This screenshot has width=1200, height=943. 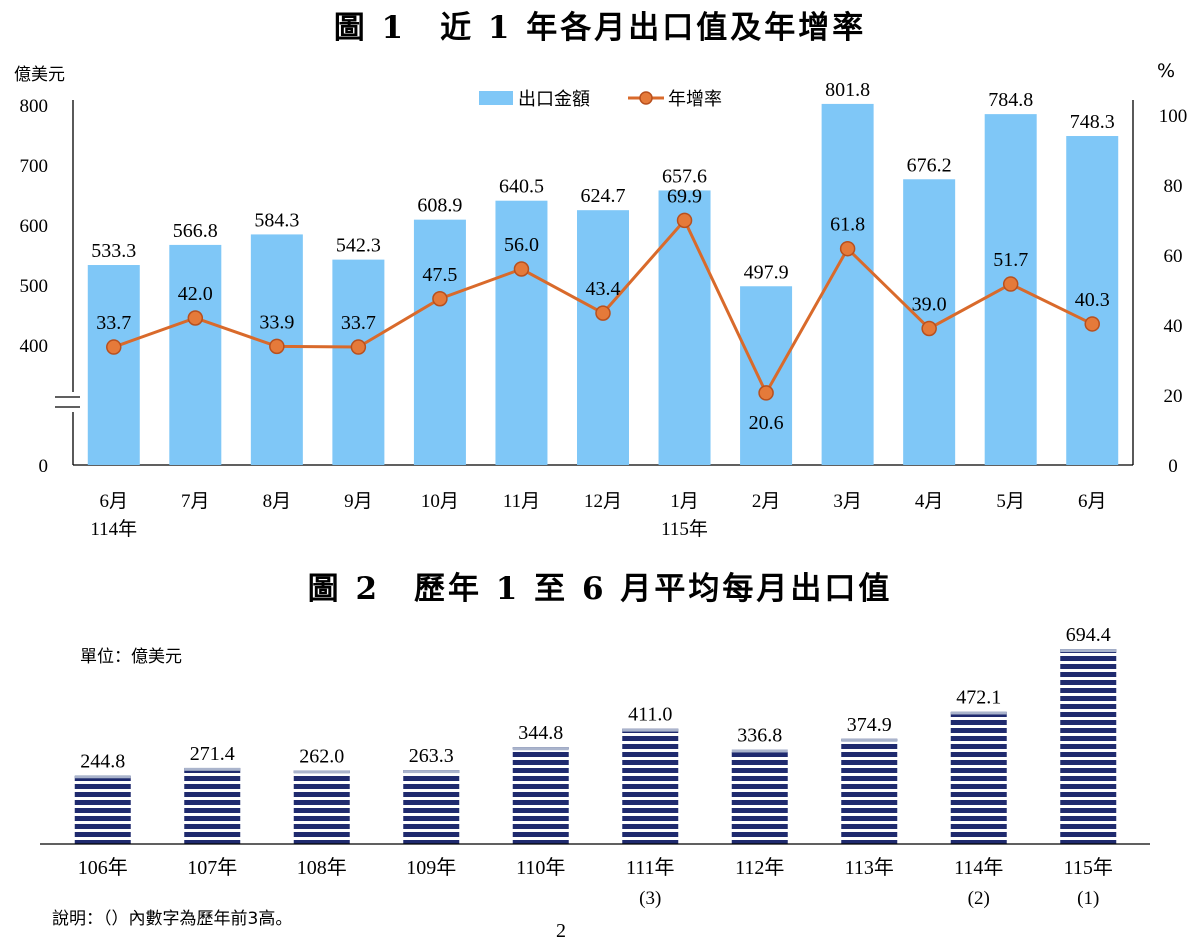 I want to click on rate-value-label: 33.9, so click(x=276, y=322).